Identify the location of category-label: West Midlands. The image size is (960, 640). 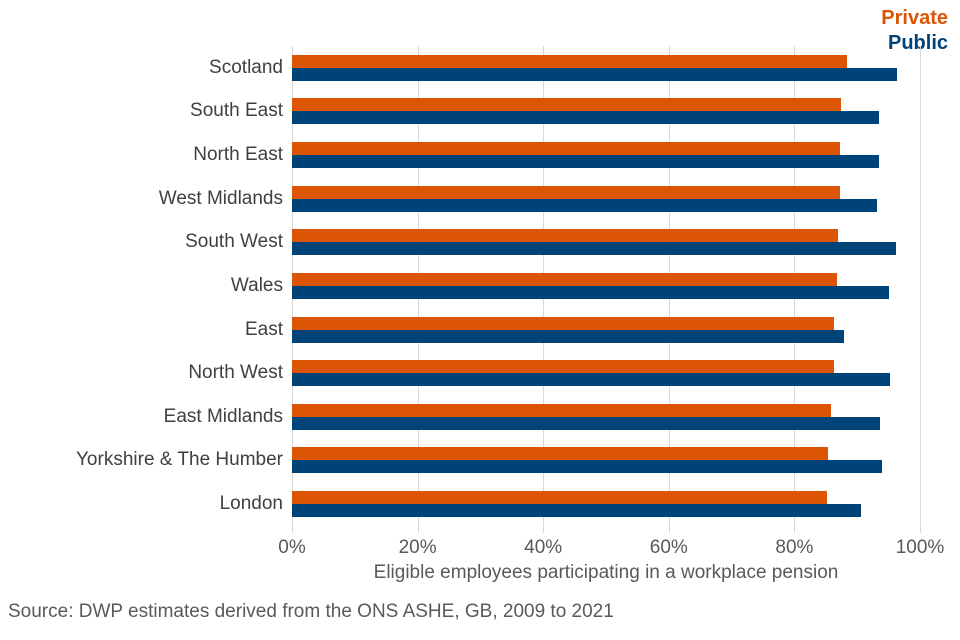
(220, 198).